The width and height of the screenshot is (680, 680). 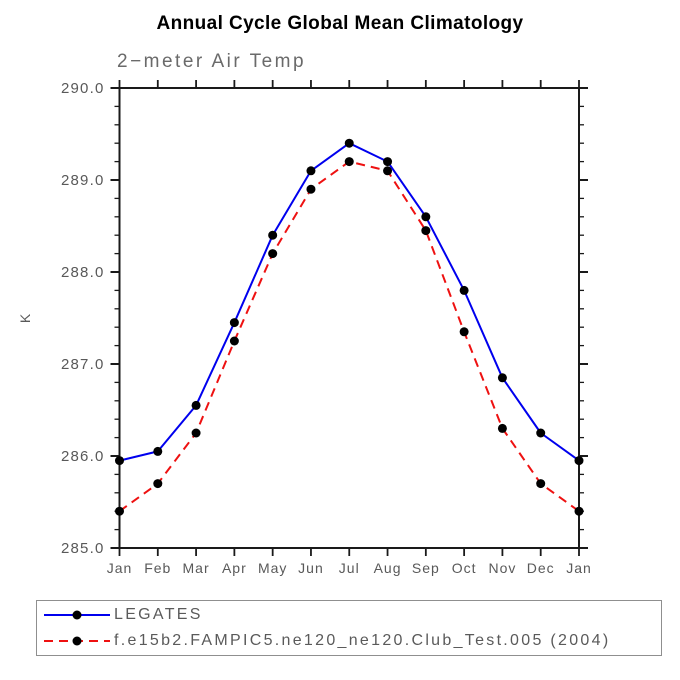 What do you see at coordinates (196, 568) in the screenshot?
I see `x-tick-label: Mar` at bounding box center [196, 568].